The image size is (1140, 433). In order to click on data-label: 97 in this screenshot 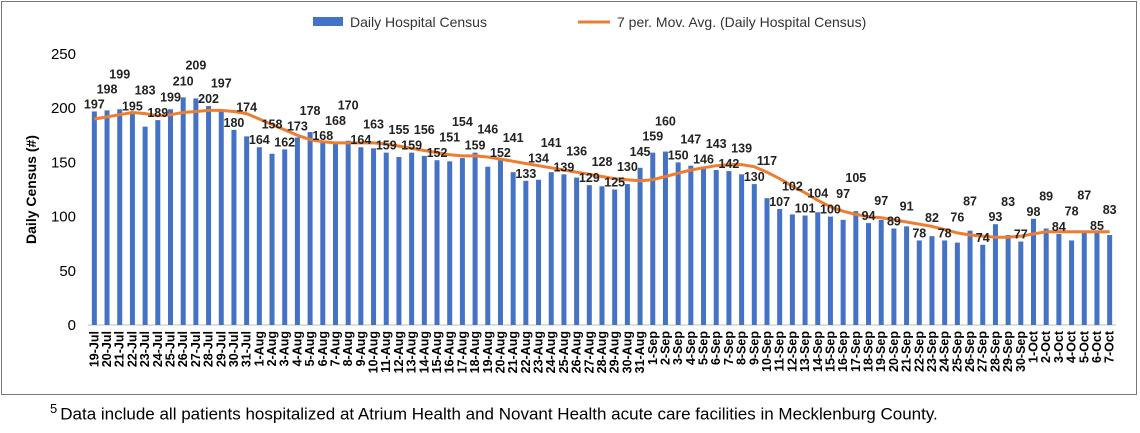, I will do `click(881, 201)`.